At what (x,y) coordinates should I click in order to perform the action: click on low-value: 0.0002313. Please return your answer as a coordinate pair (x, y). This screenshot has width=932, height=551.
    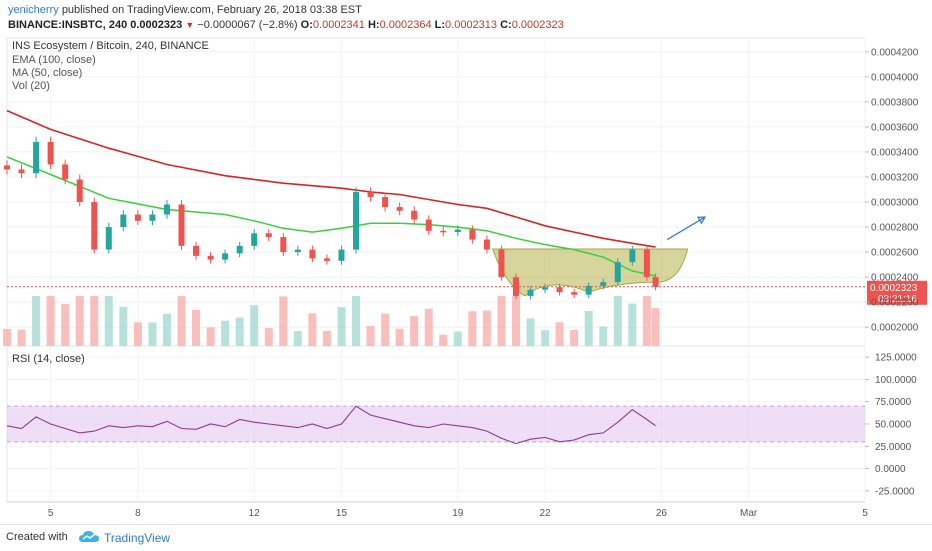
    Looking at the image, I should click on (471, 25).